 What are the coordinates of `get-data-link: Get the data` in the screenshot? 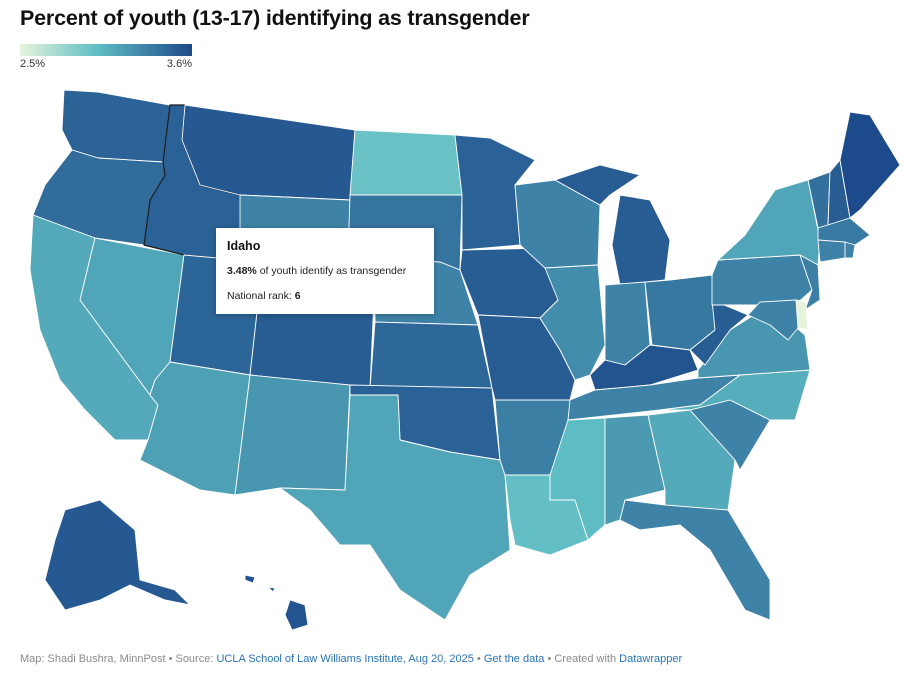 It's located at (514, 659).